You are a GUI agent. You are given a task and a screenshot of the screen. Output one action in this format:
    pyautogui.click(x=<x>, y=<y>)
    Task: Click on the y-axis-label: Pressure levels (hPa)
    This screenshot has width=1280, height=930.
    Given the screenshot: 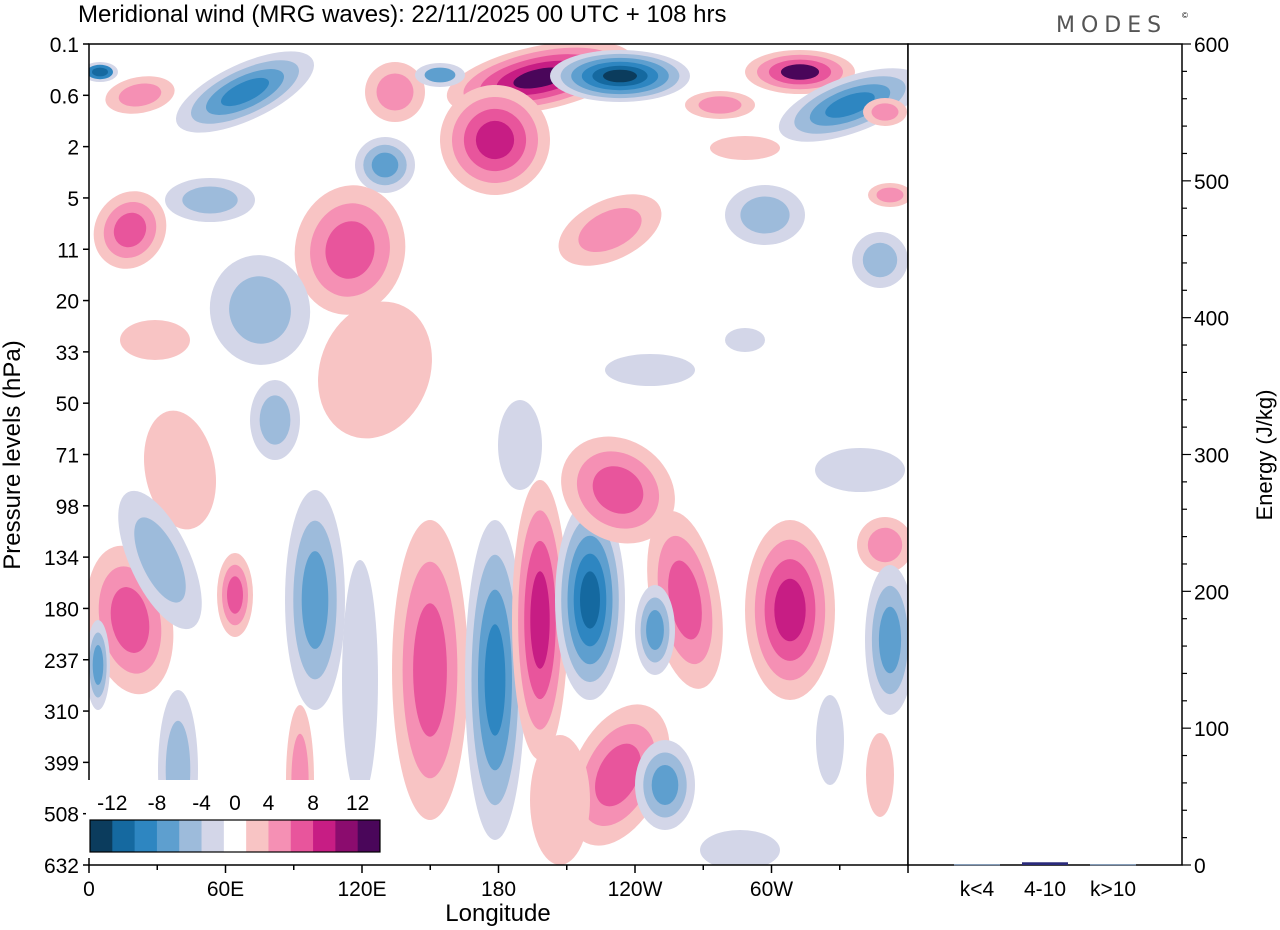 What is the action you would take?
    pyautogui.click(x=13, y=454)
    